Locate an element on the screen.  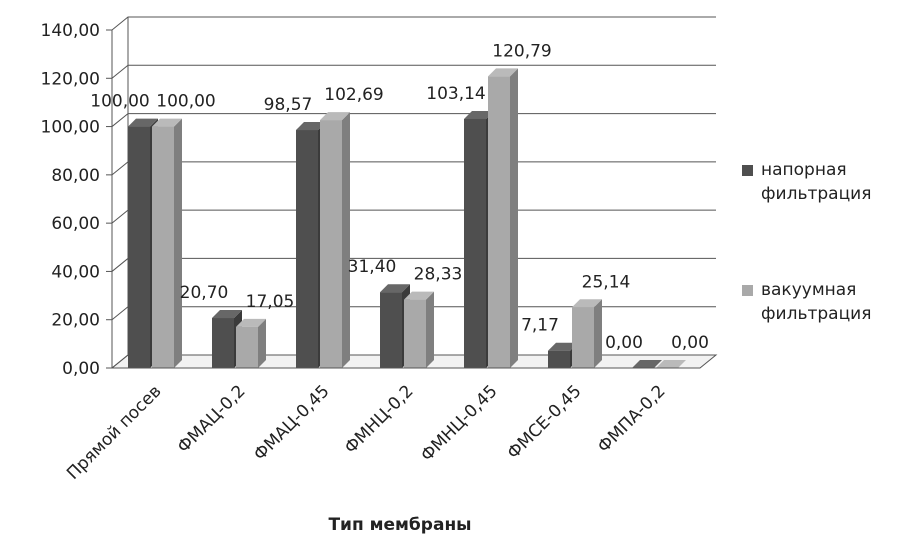
y-tick-label: 20,00 is located at coordinates (75, 321).